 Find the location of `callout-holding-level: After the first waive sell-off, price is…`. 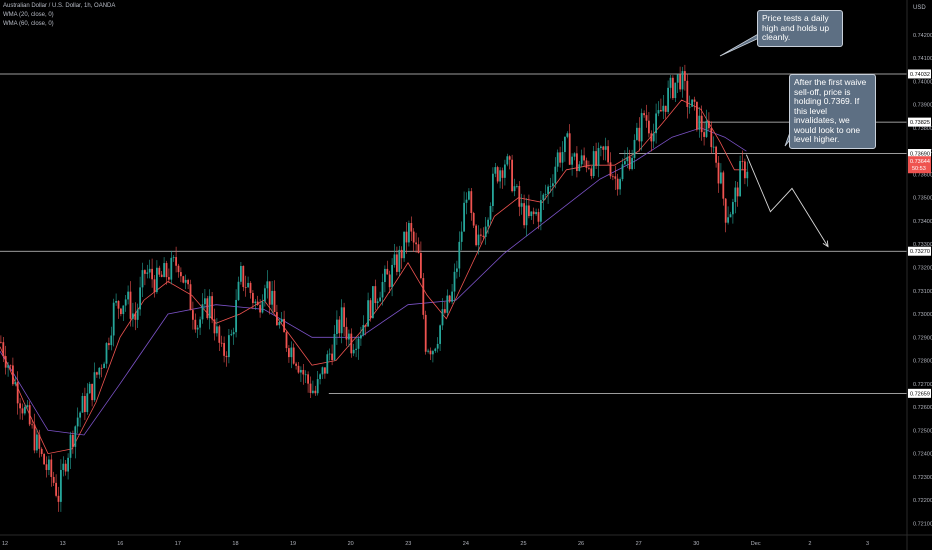

callout-holding-level: After the first waive sell-off, price is… is located at coordinates (832, 111).